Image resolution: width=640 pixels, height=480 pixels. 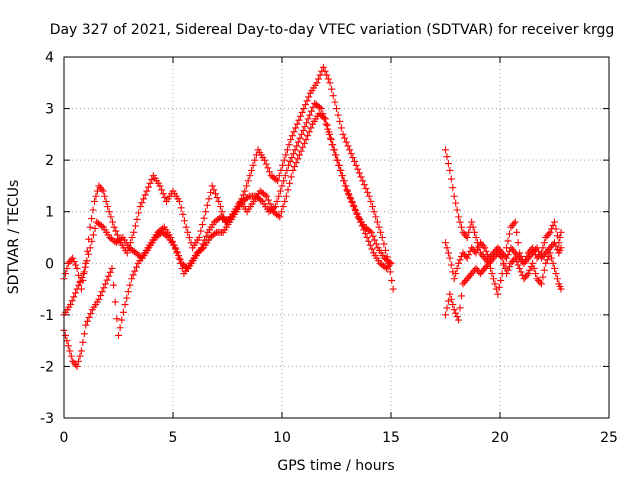 What do you see at coordinates (49, 110) in the screenshot?
I see `y-tick-label: 3` at bounding box center [49, 110].